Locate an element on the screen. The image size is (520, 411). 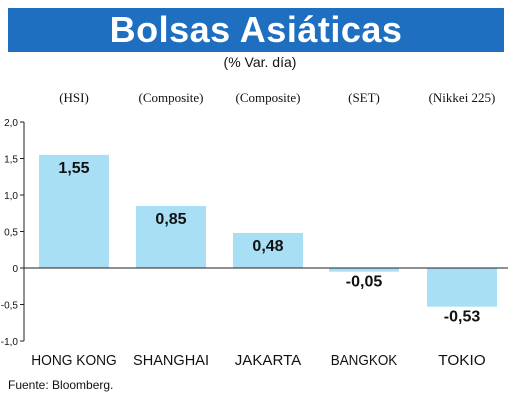
y-tick-label: -1,0 is located at coordinates (10, 342).